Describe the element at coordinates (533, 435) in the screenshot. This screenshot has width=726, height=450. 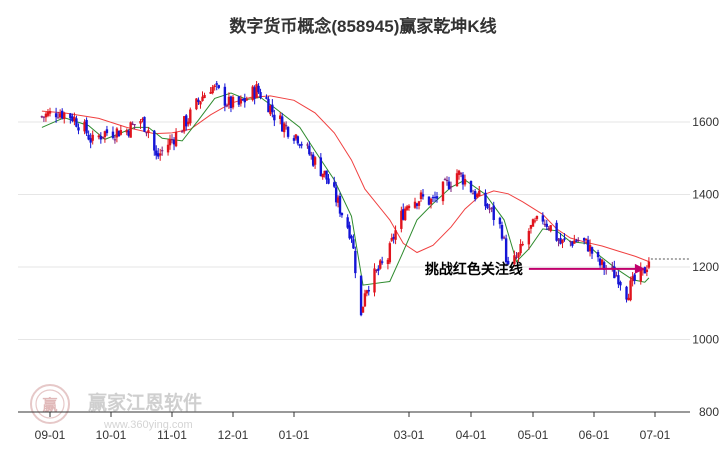
I see `x-tick-label-05-01: 05-01` at that location.